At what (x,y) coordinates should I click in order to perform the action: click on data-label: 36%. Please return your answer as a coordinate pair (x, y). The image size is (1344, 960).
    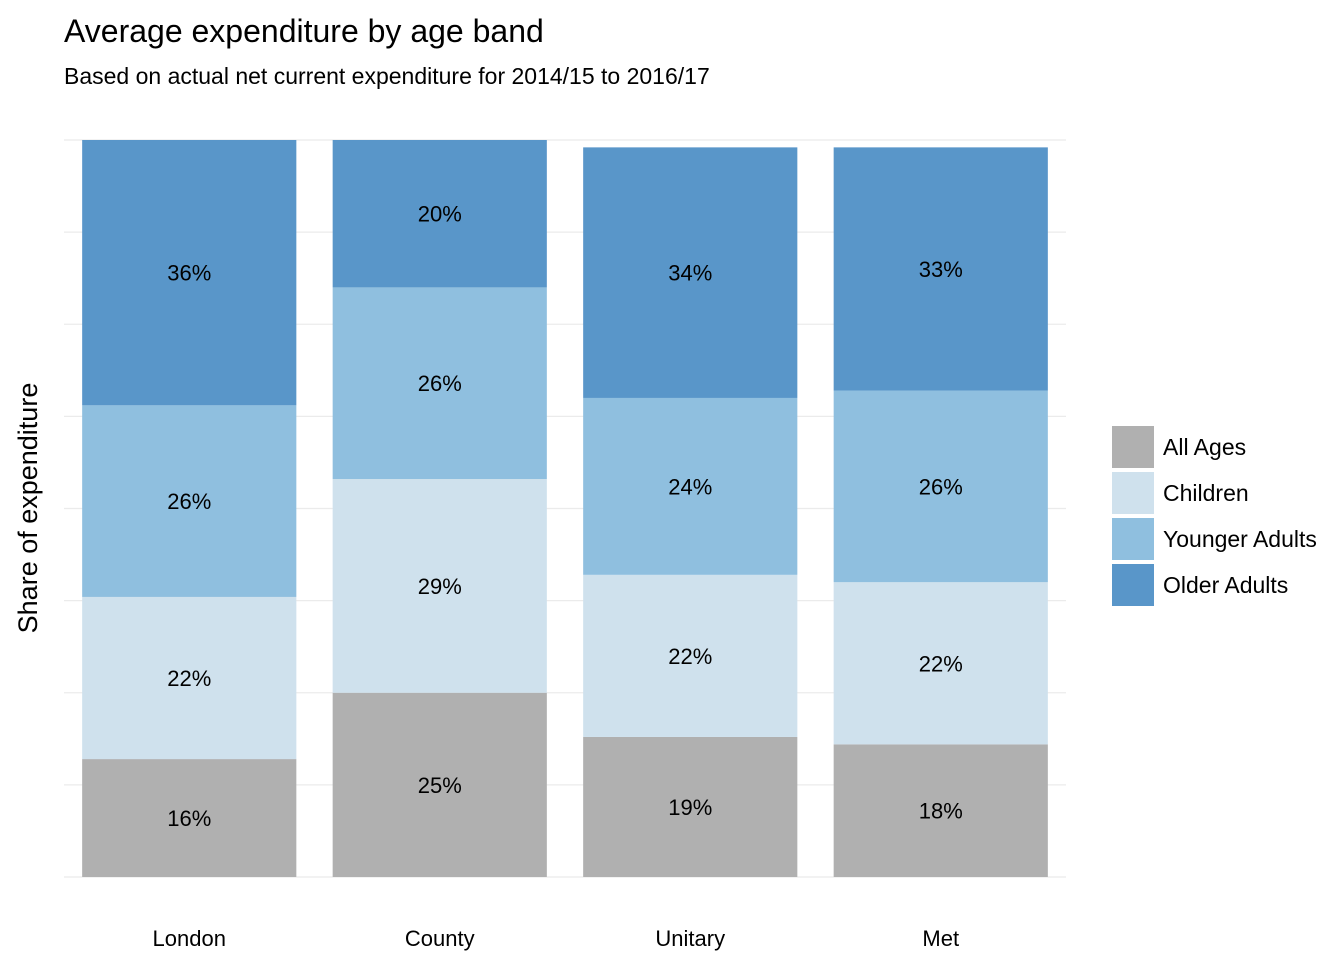
    Looking at the image, I should click on (189, 273).